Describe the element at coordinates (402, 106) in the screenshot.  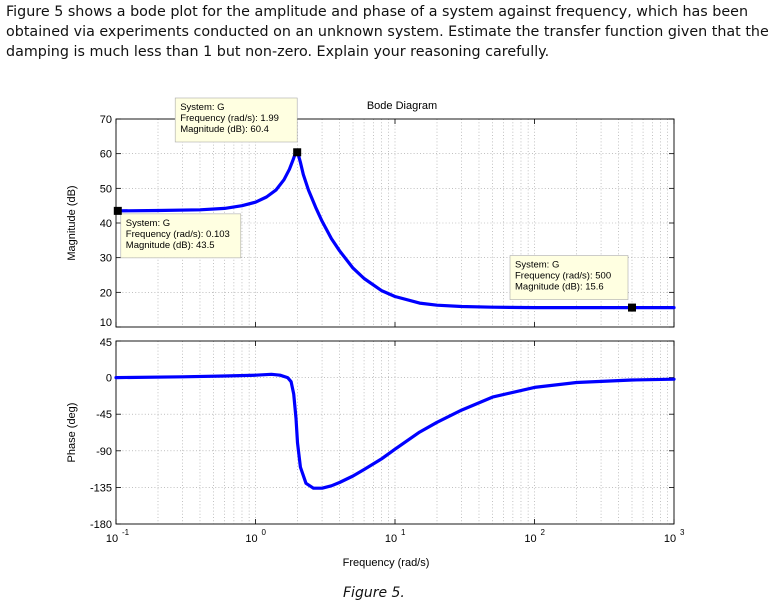
I see `chart-title: Bode Diagram` at that location.